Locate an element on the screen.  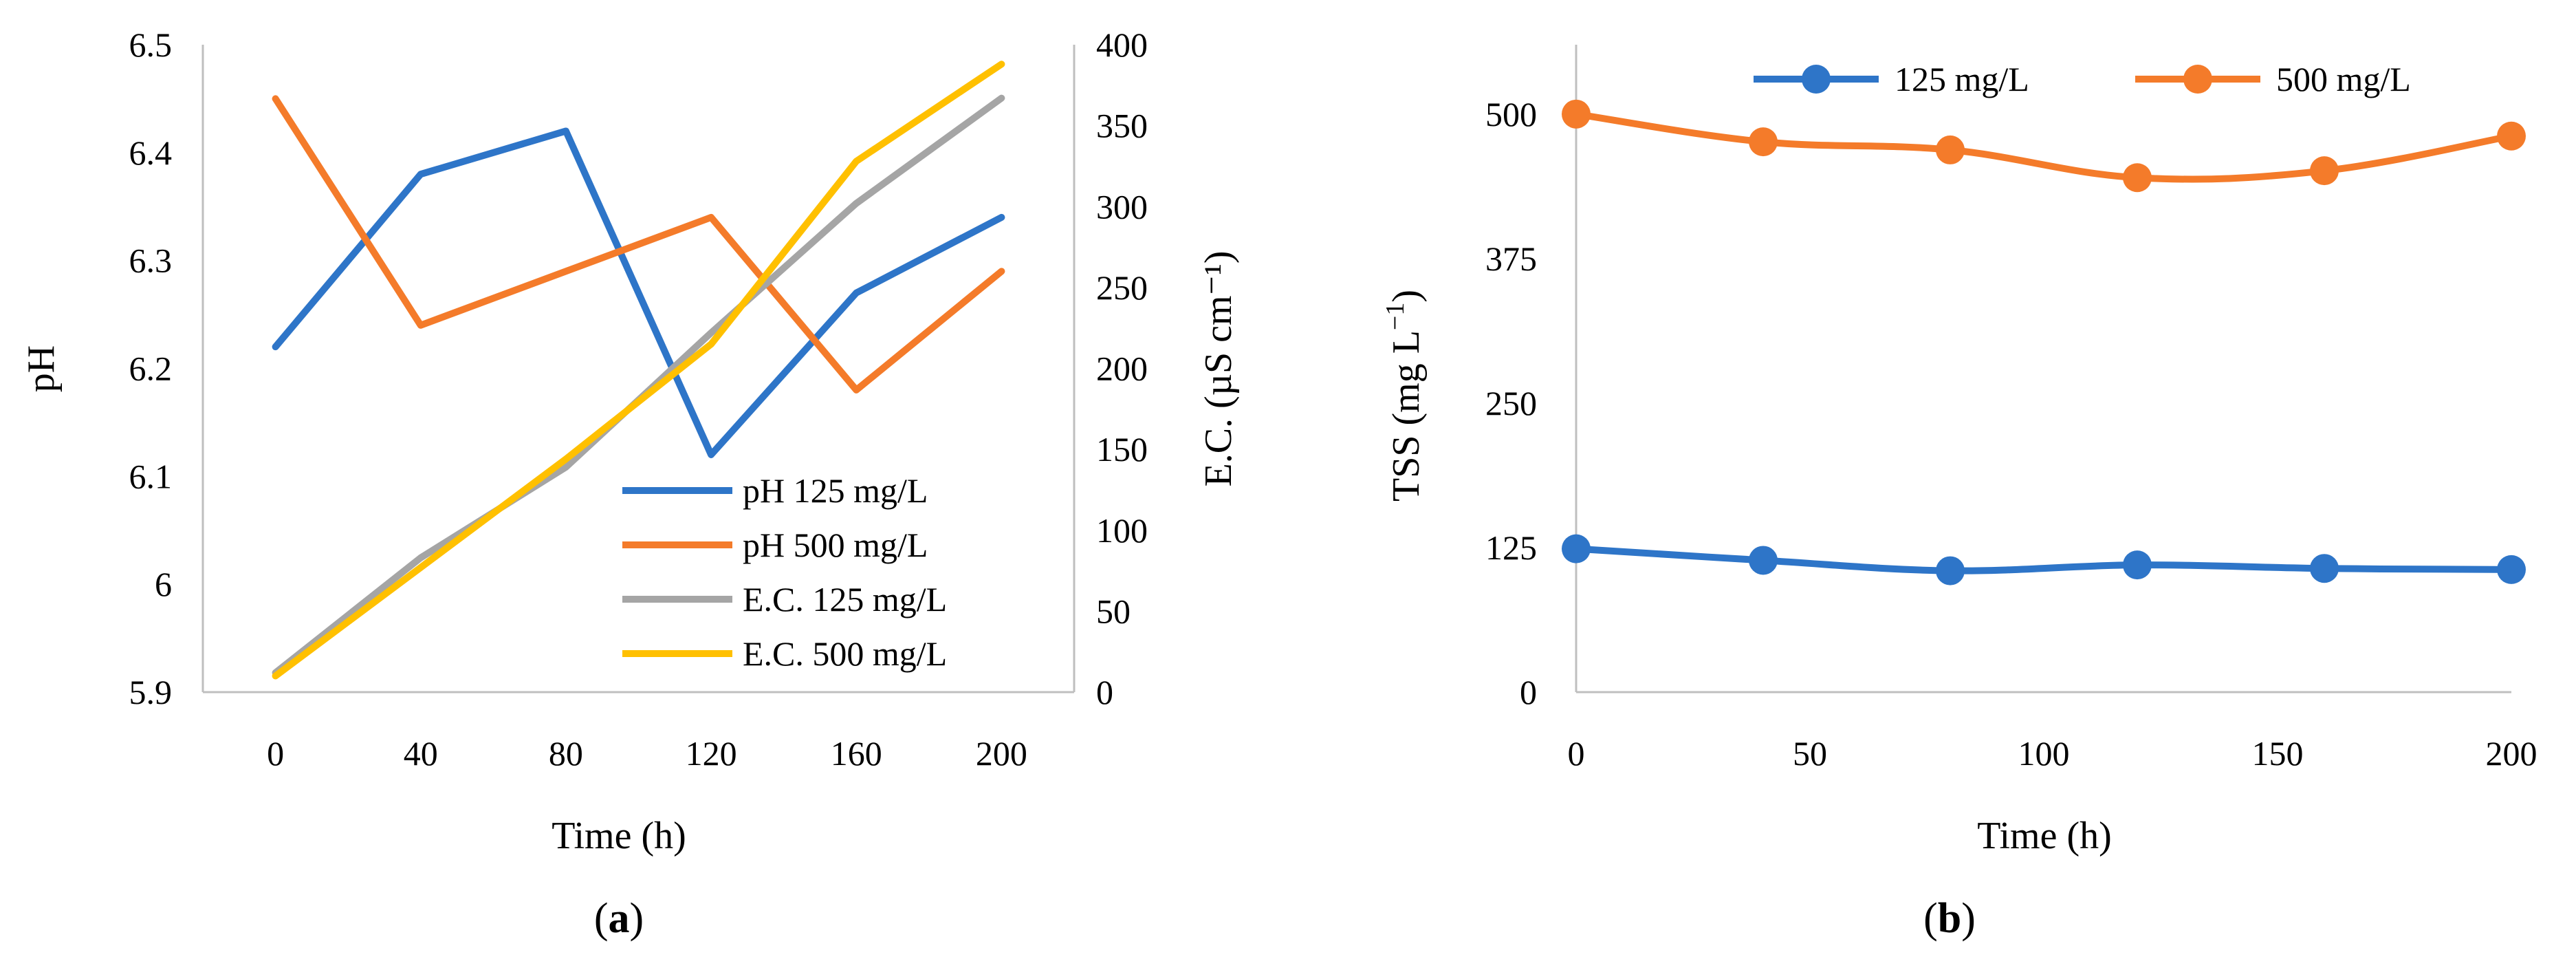
x-tick-label: 160 is located at coordinates (856, 753).